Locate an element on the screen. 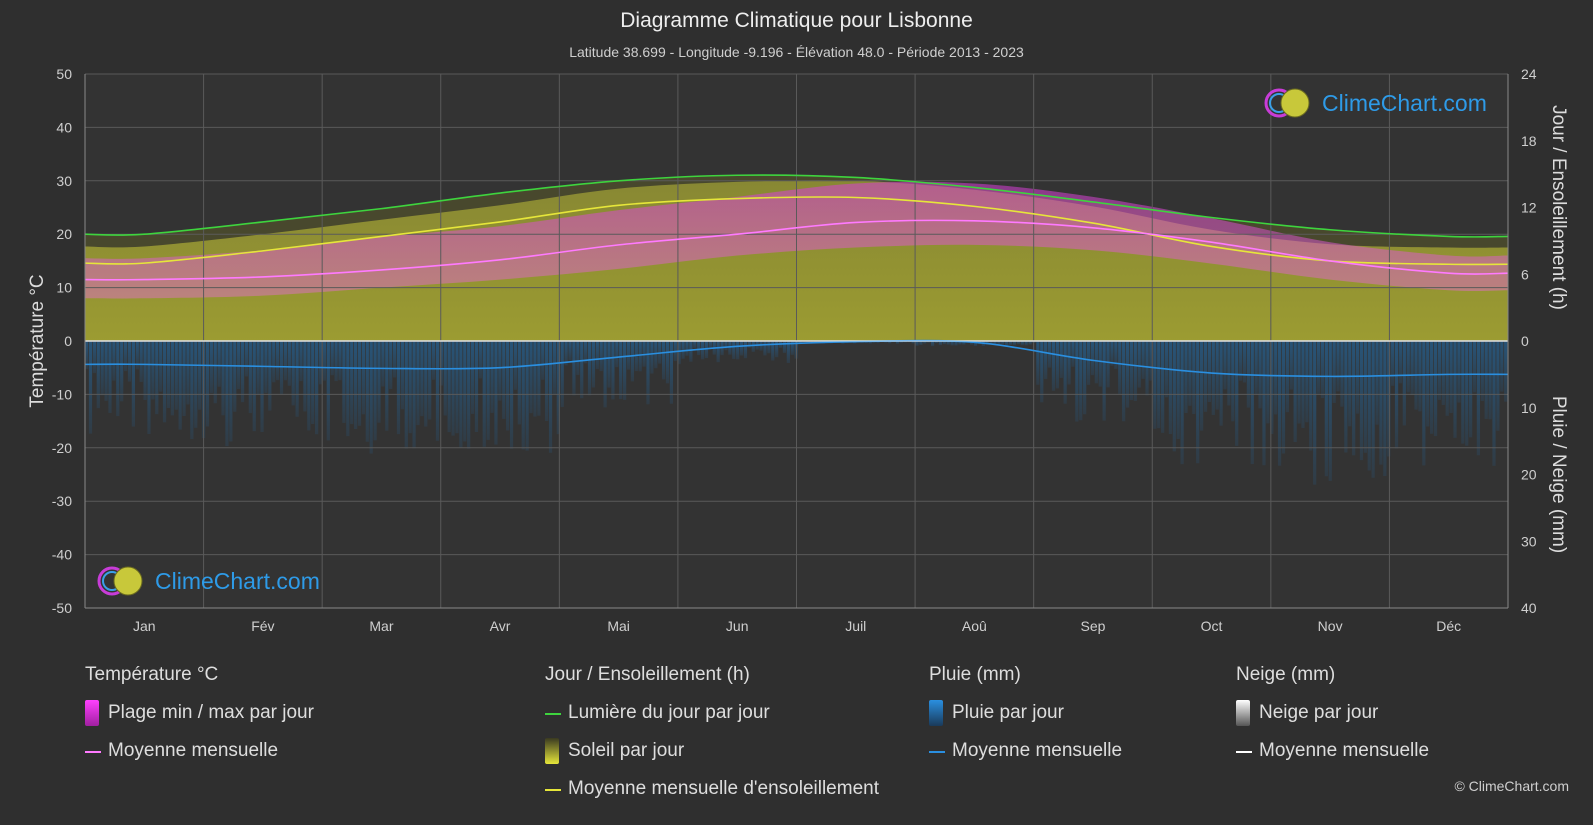 The image size is (1593, 825). sunshine-avg-line is located at coordinates (796, 231).